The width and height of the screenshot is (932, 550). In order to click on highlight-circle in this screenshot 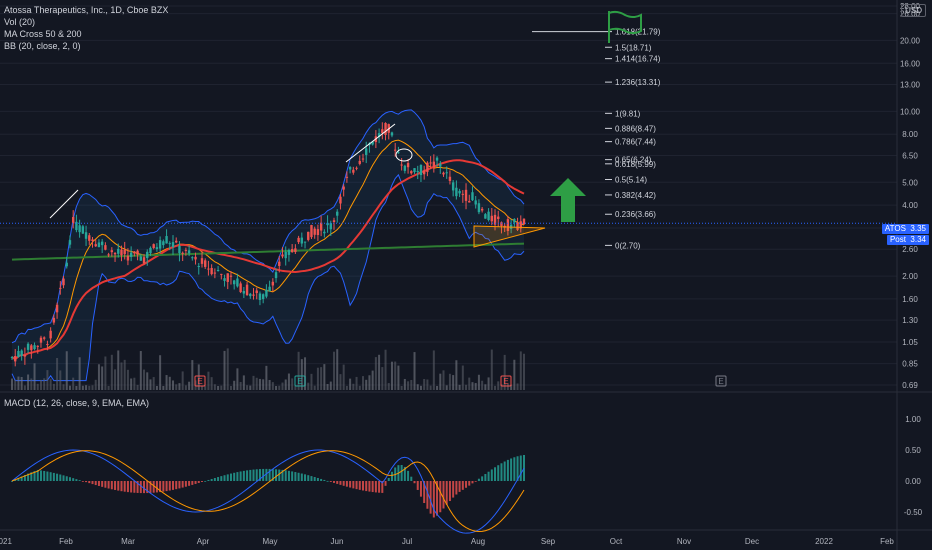, I will do `click(404, 155)`.